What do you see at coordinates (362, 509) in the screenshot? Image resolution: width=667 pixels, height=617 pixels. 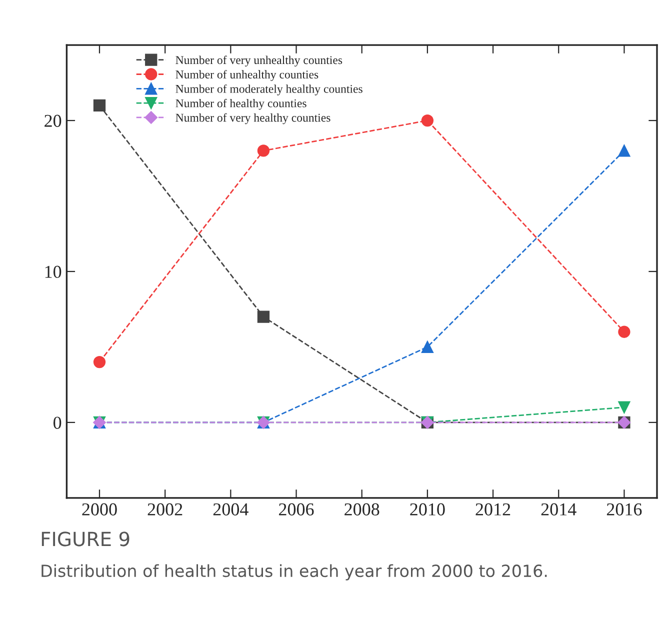 I see `x-tick-label: 2008` at bounding box center [362, 509].